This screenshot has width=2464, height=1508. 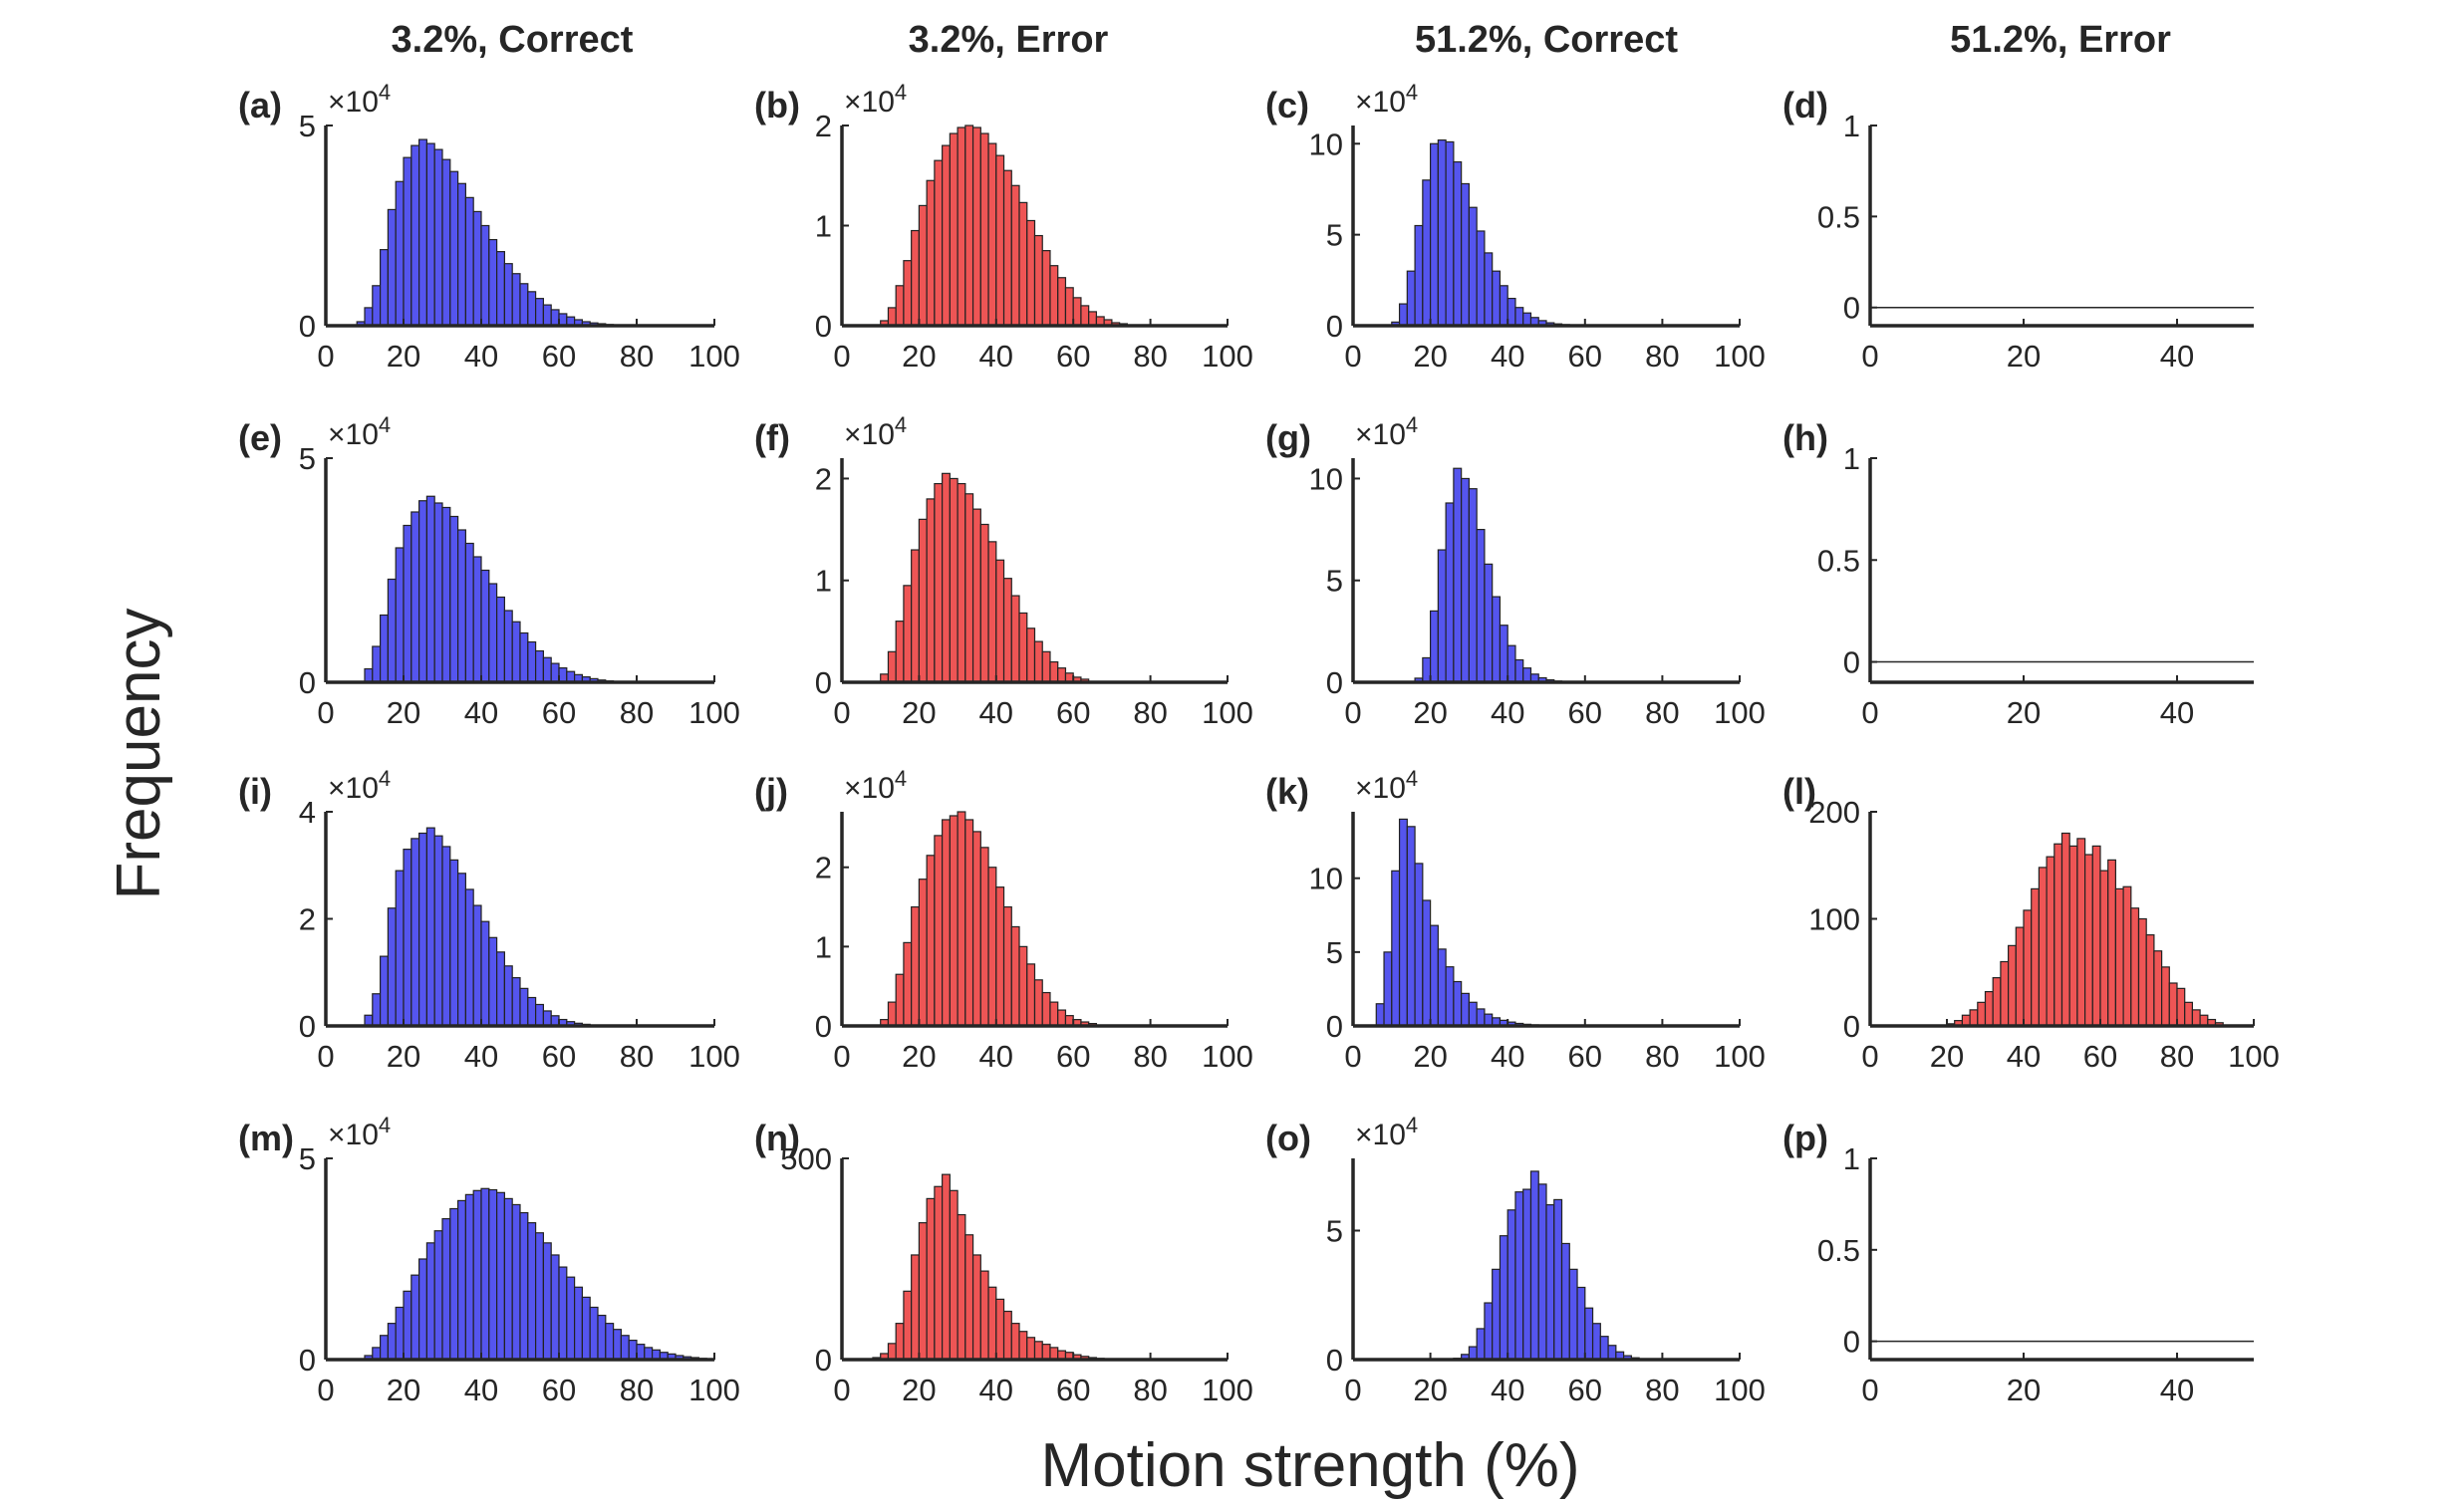 I want to click on panel-m: 0 20 40 60 80 100 0 5 ×10⁴ (m), so click(x=489, y=1260).